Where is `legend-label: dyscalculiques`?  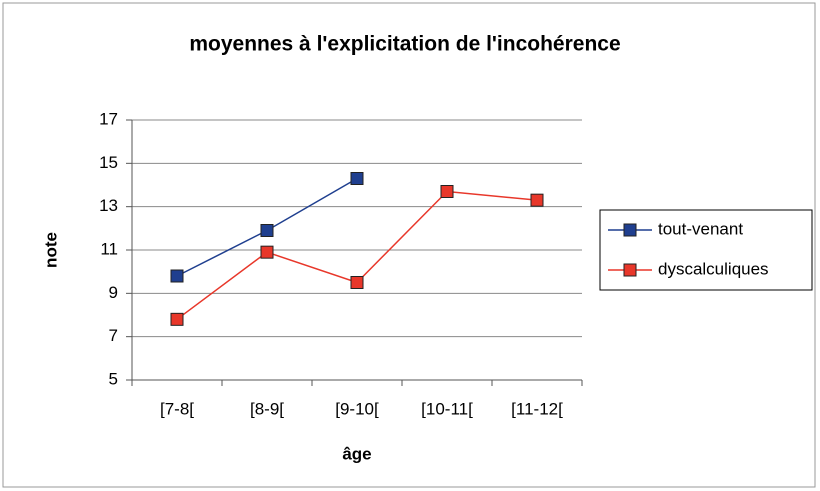 legend-label: dyscalculiques is located at coordinates (713, 268).